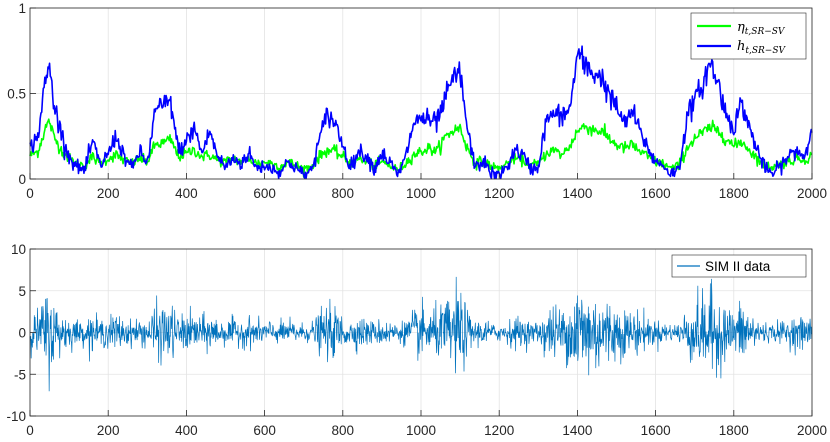 The image size is (830, 442). I want to click on legend-label-sim: SIM II data, so click(738, 266).